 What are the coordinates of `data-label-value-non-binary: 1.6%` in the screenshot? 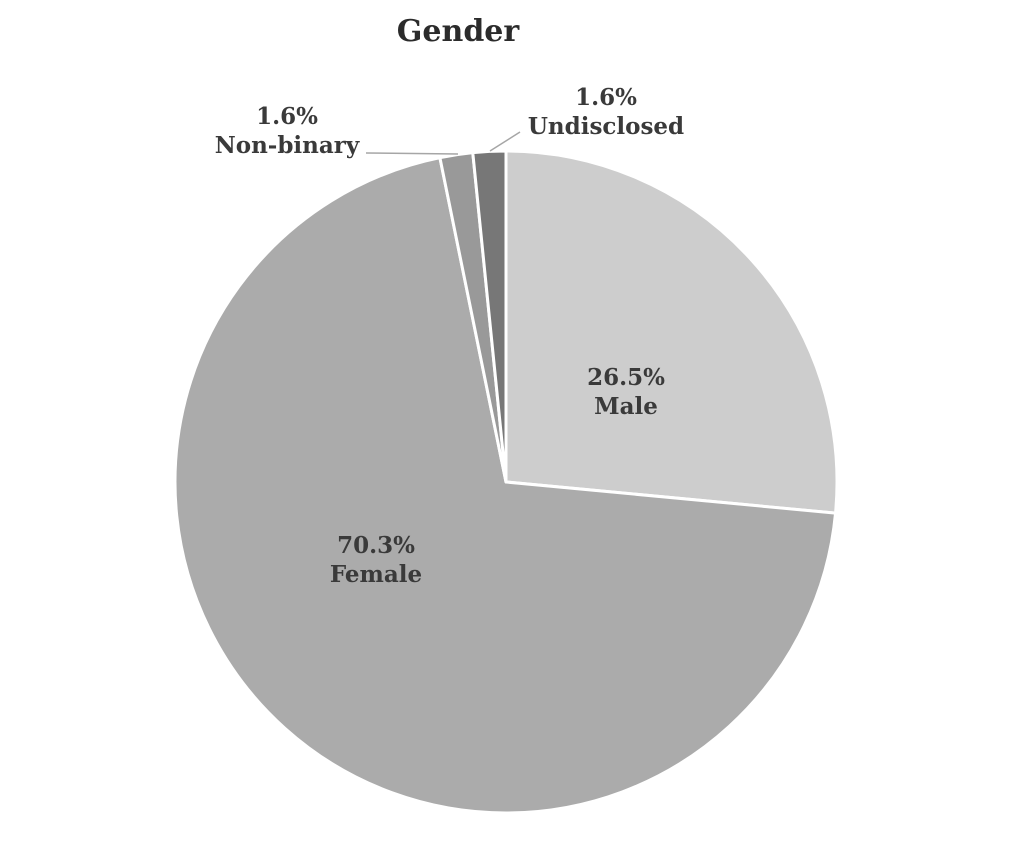 It's located at (287, 116).